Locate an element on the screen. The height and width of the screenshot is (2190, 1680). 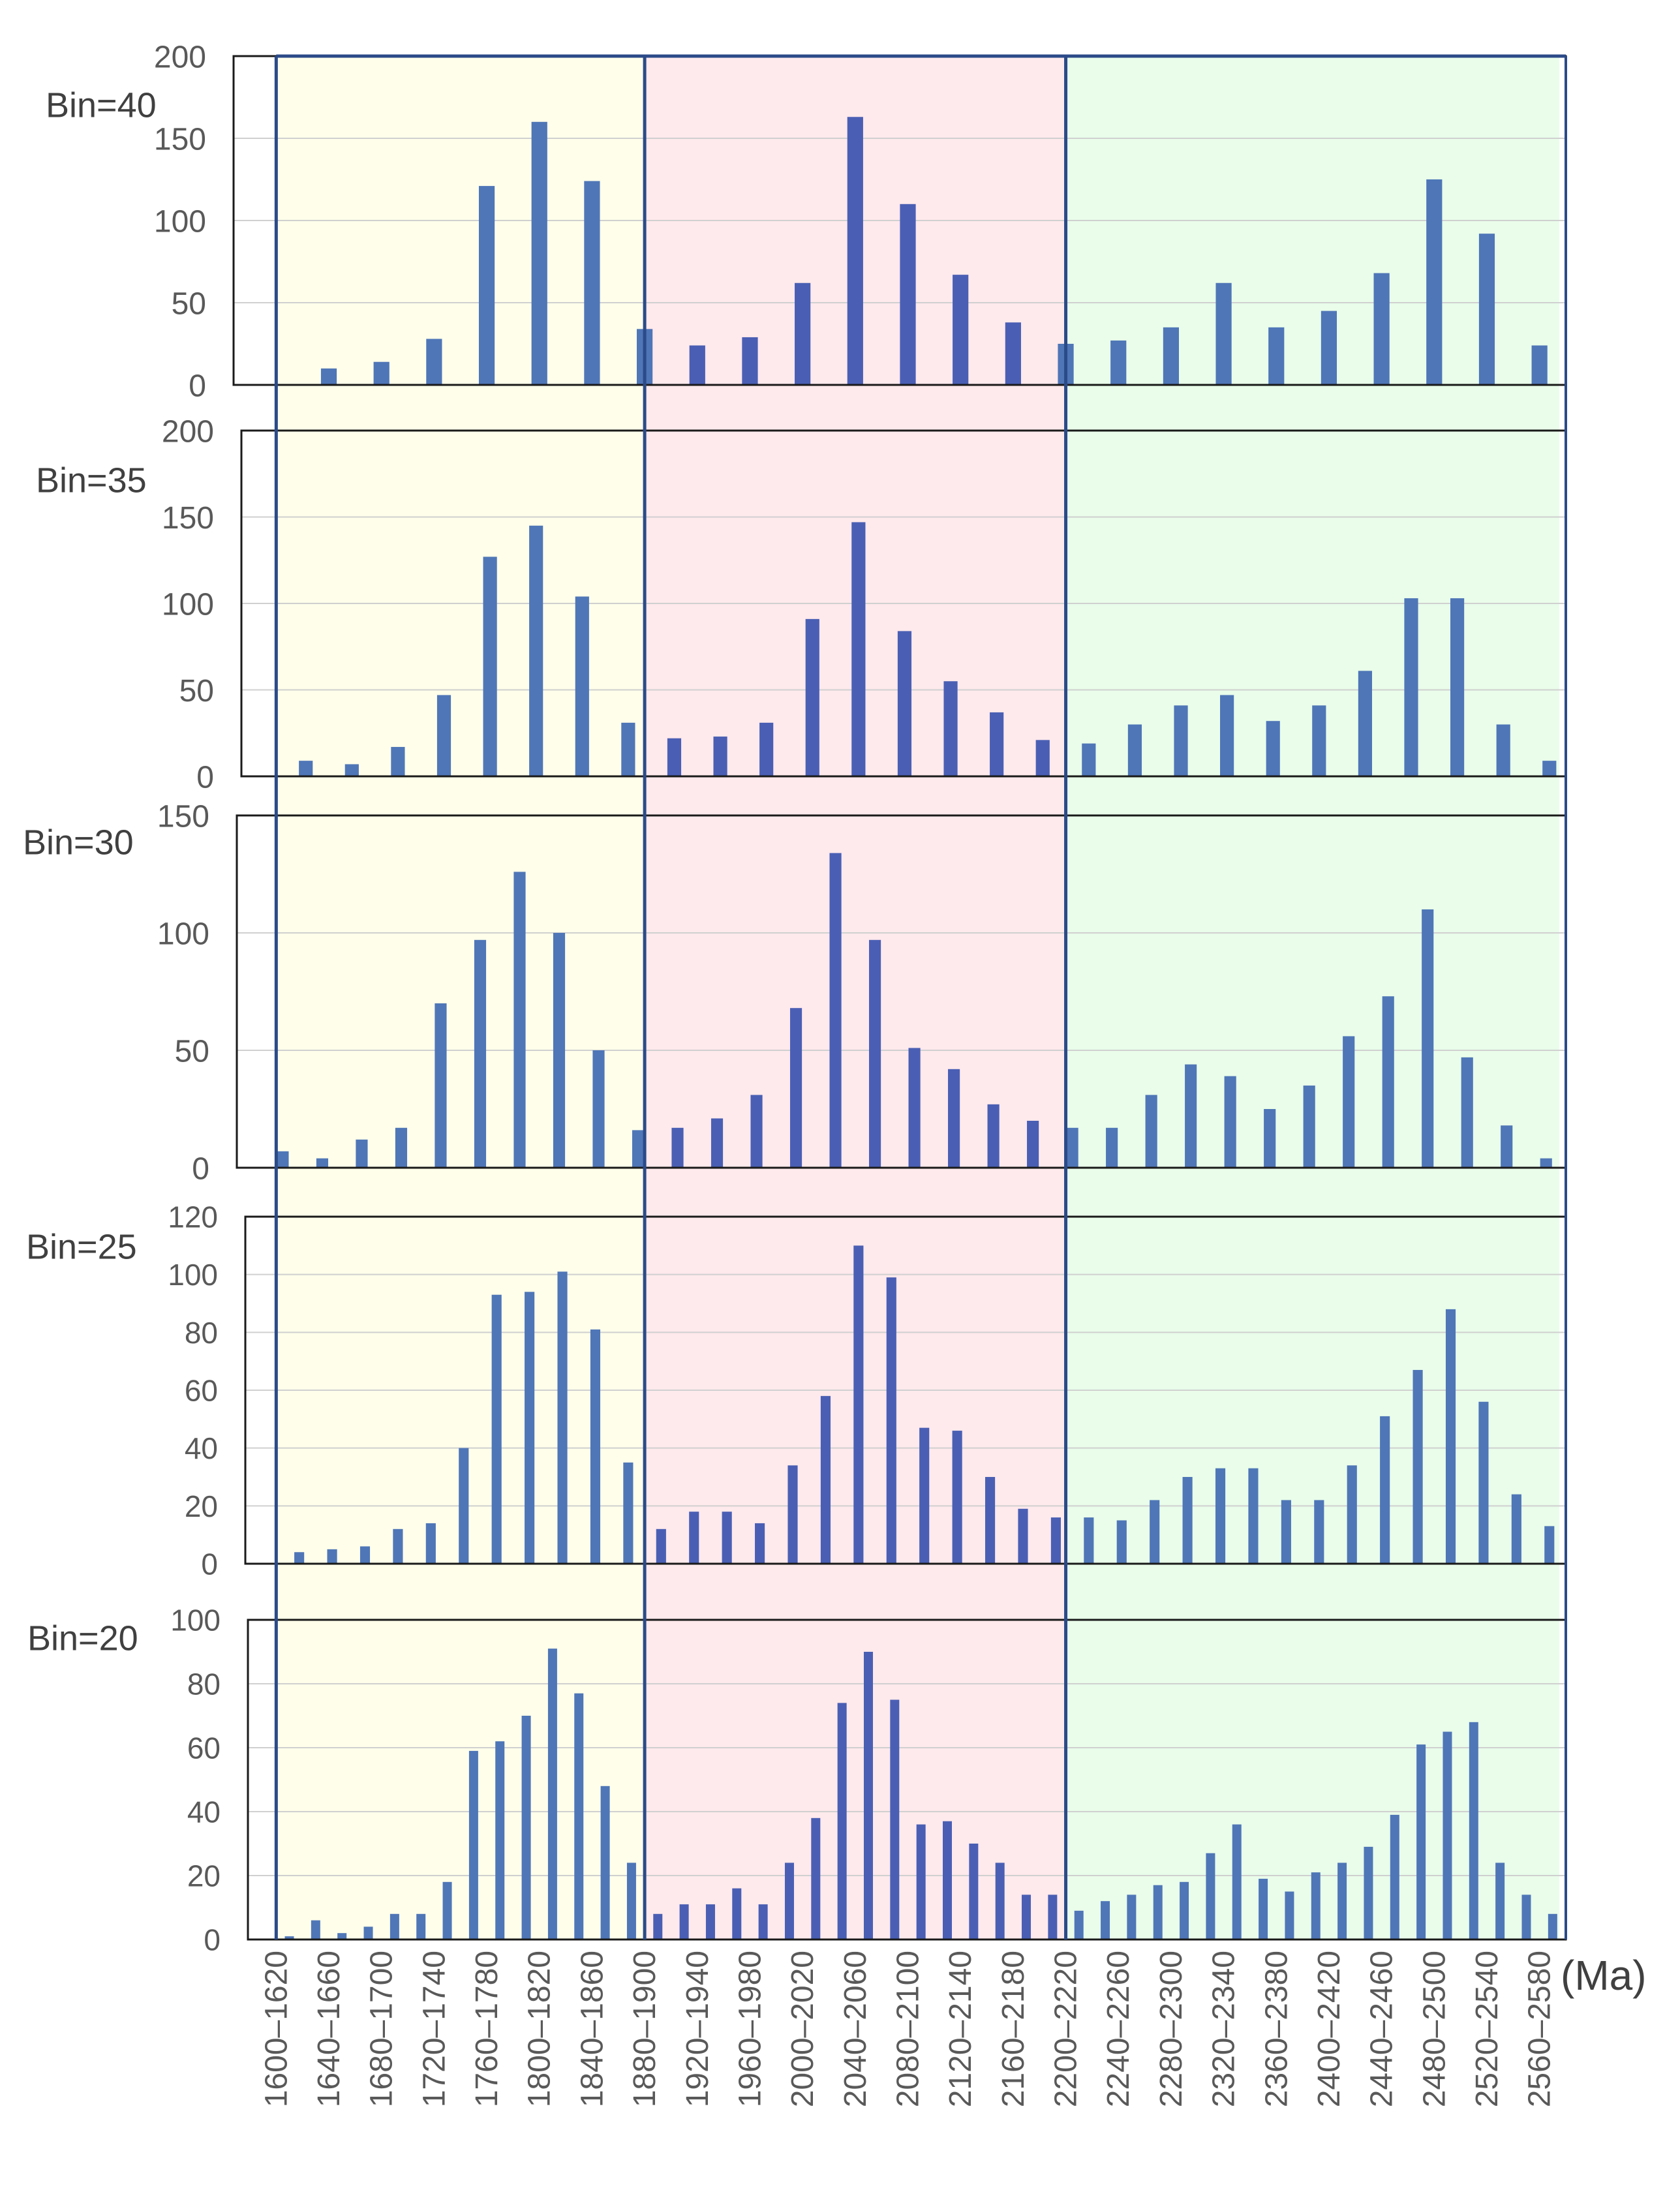
x-tick-label: 1680–1700 is located at coordinates (382, 2029).